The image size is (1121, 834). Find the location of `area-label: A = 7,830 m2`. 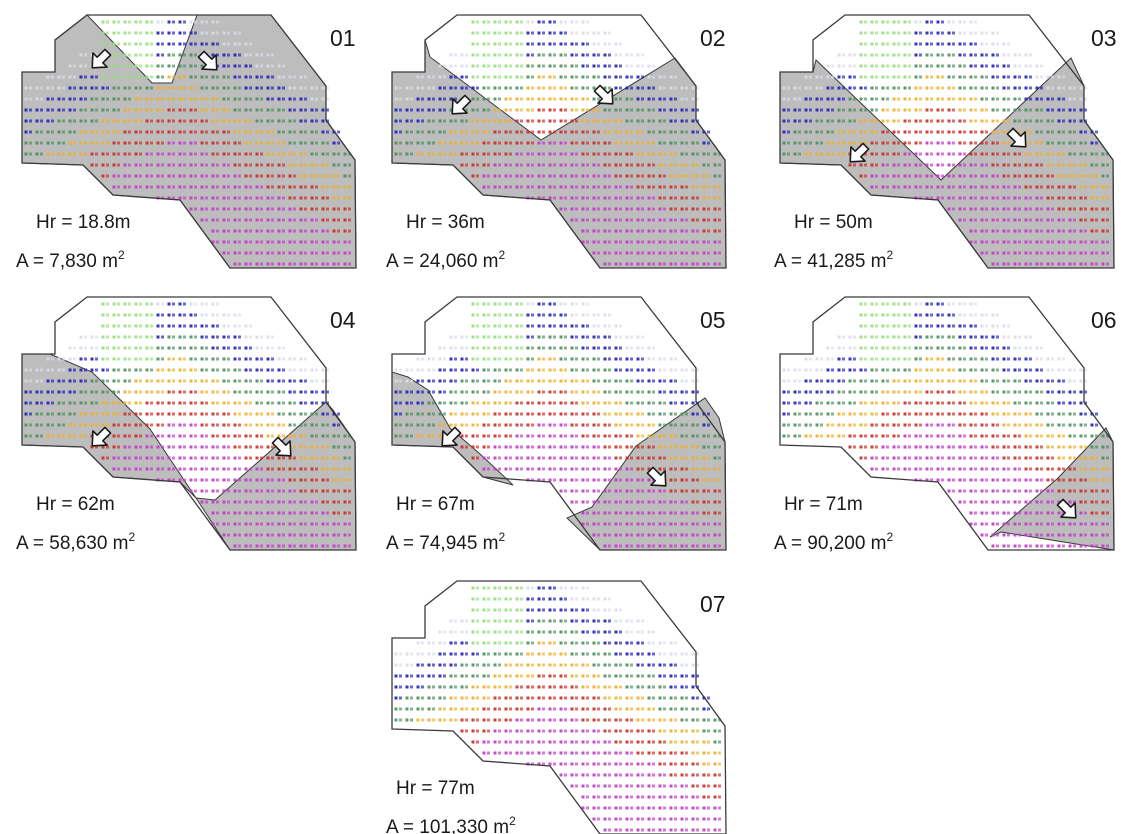

area-label: A = 7,830 m2 is located at coordinates (70, 260).